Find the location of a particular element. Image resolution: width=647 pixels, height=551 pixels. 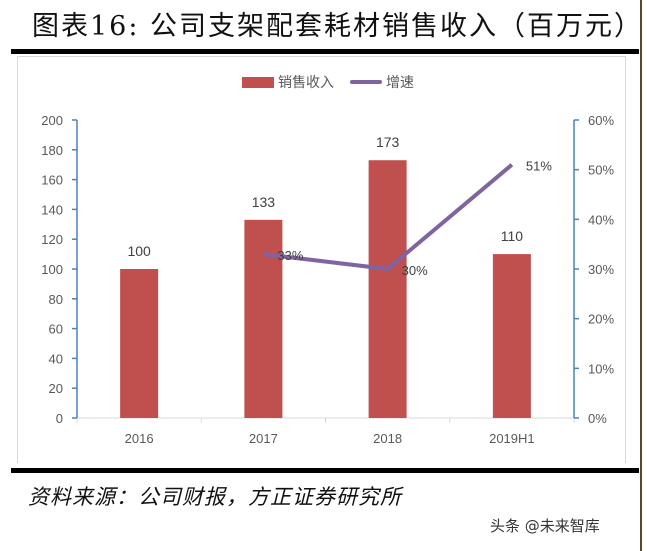

y-tick-label: 100 is located at coordinates (52, 269).